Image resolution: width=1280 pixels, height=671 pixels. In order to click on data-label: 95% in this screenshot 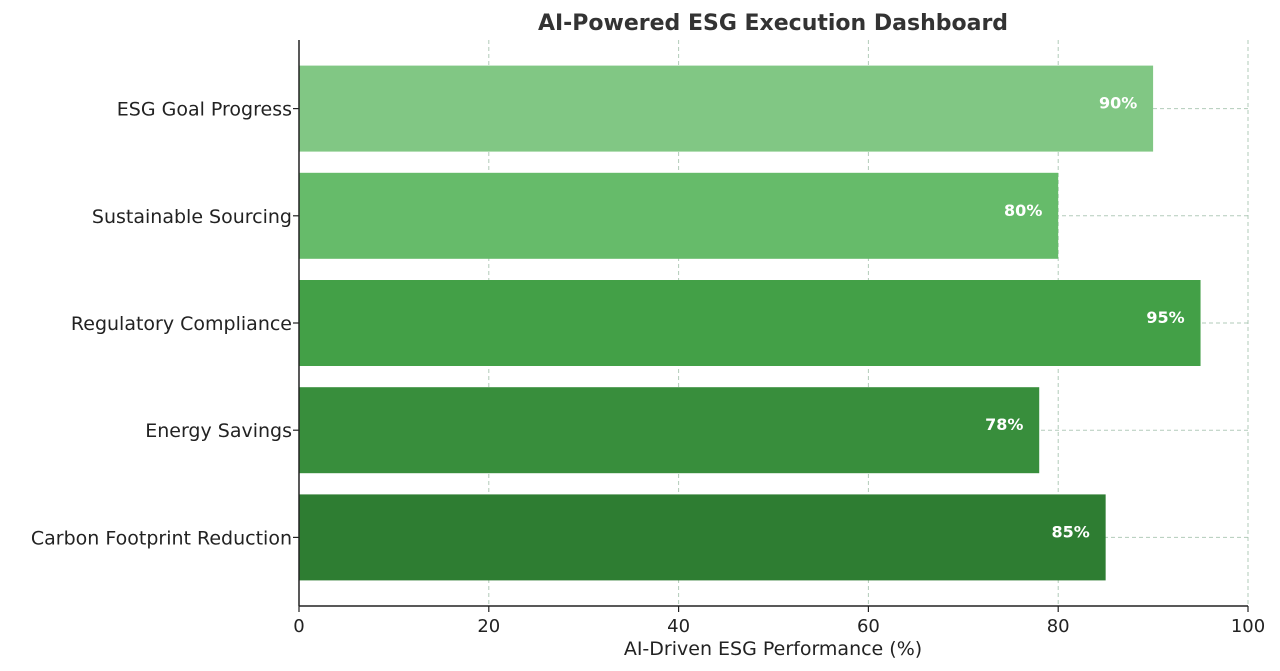, I will do `click(1165, 317)`.